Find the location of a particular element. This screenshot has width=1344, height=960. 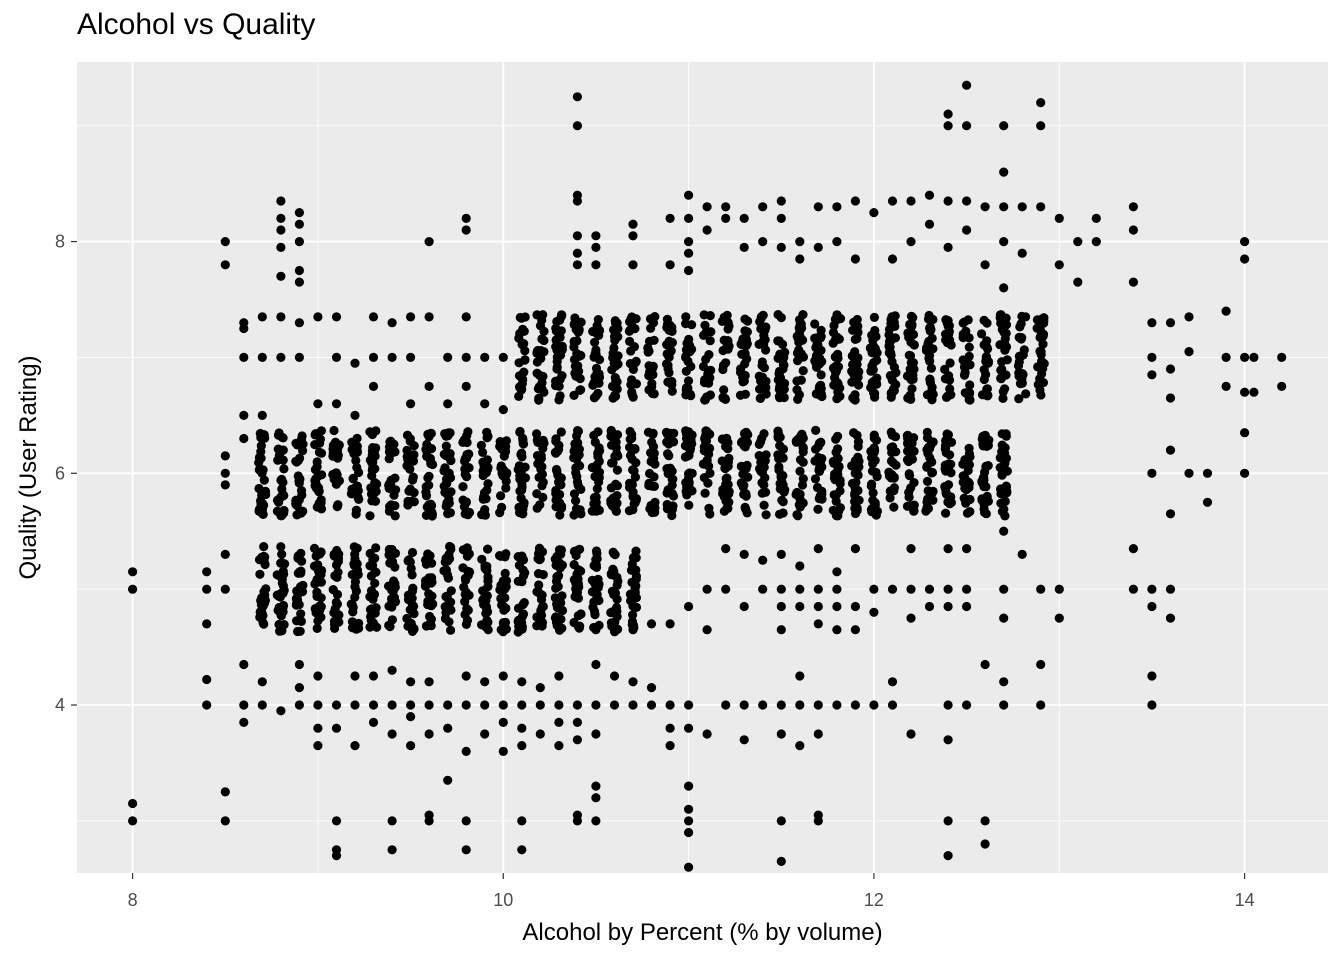

y-tick-label: 4 is located at coordinates (60, 705).